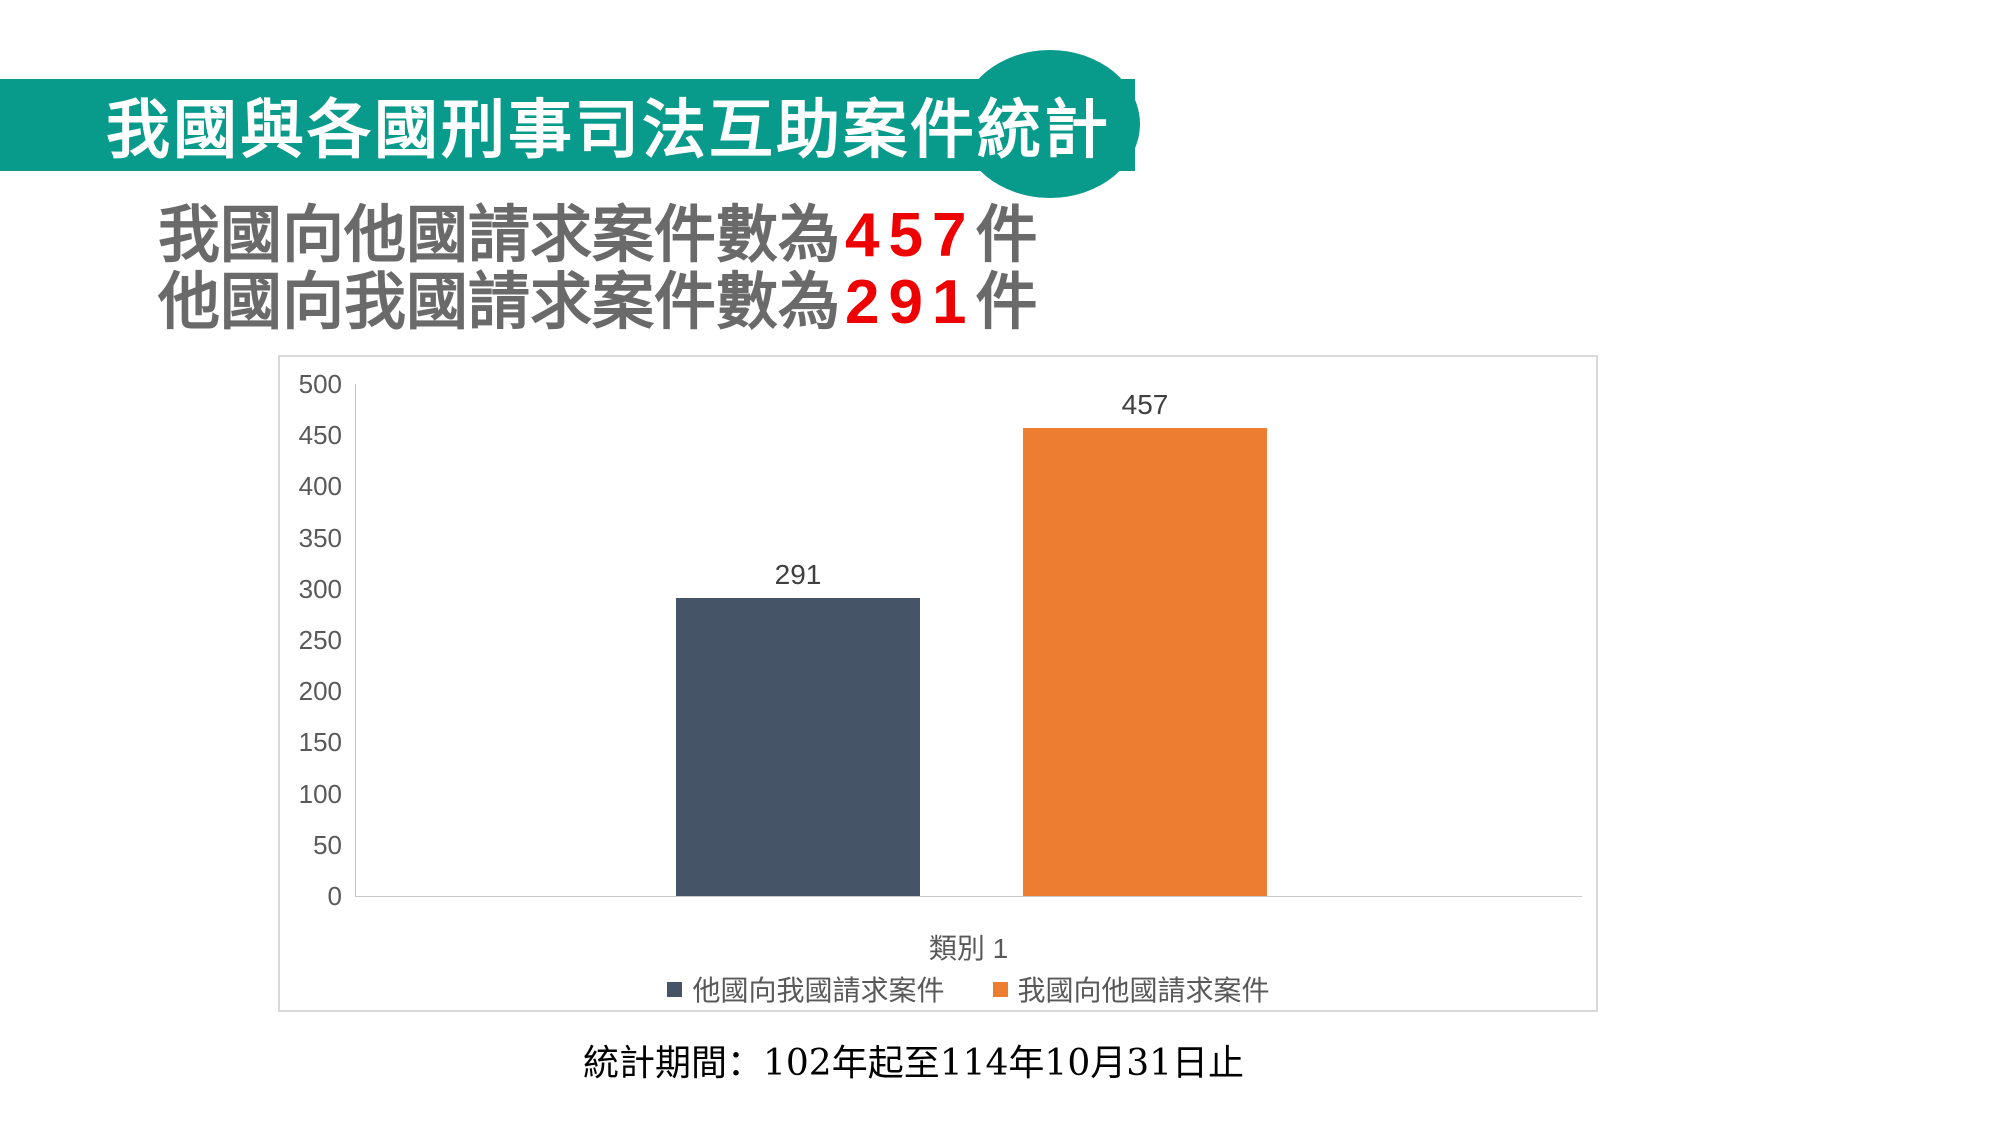 This screenshot has width=2000, height=1125. I want to click on headline-line-1-prefix: 我國向他國請求案件數為, so click(499, 235).